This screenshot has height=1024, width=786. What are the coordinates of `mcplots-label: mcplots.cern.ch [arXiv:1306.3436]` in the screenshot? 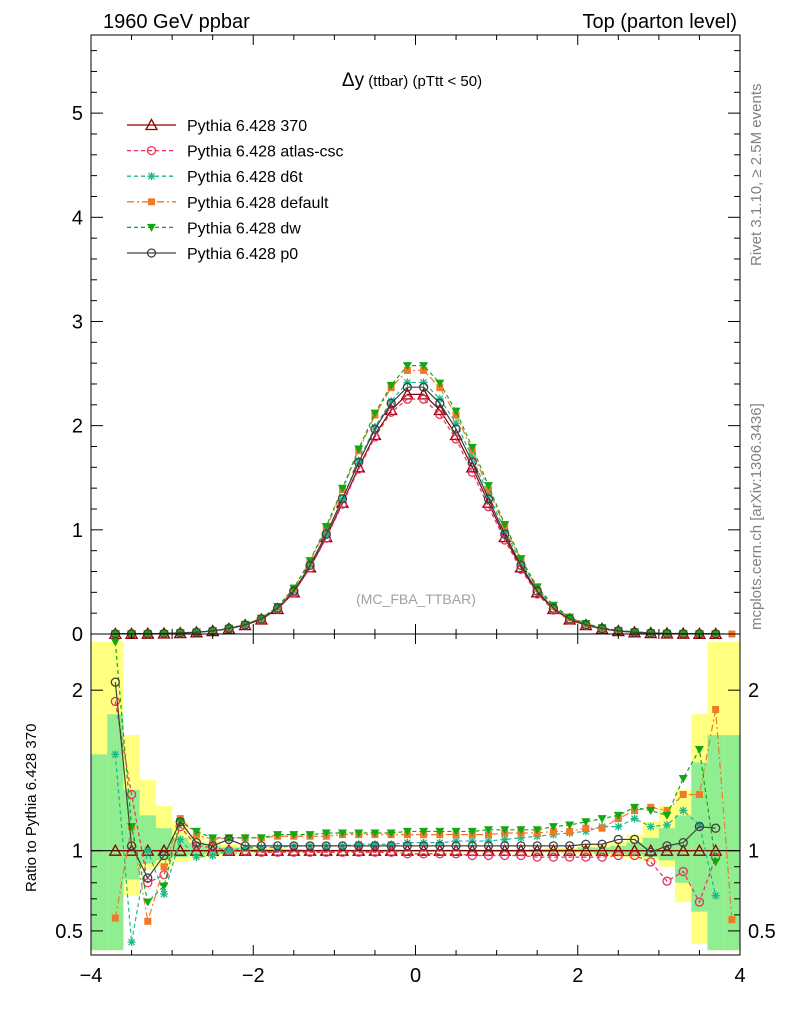 It's located at (756, 516).